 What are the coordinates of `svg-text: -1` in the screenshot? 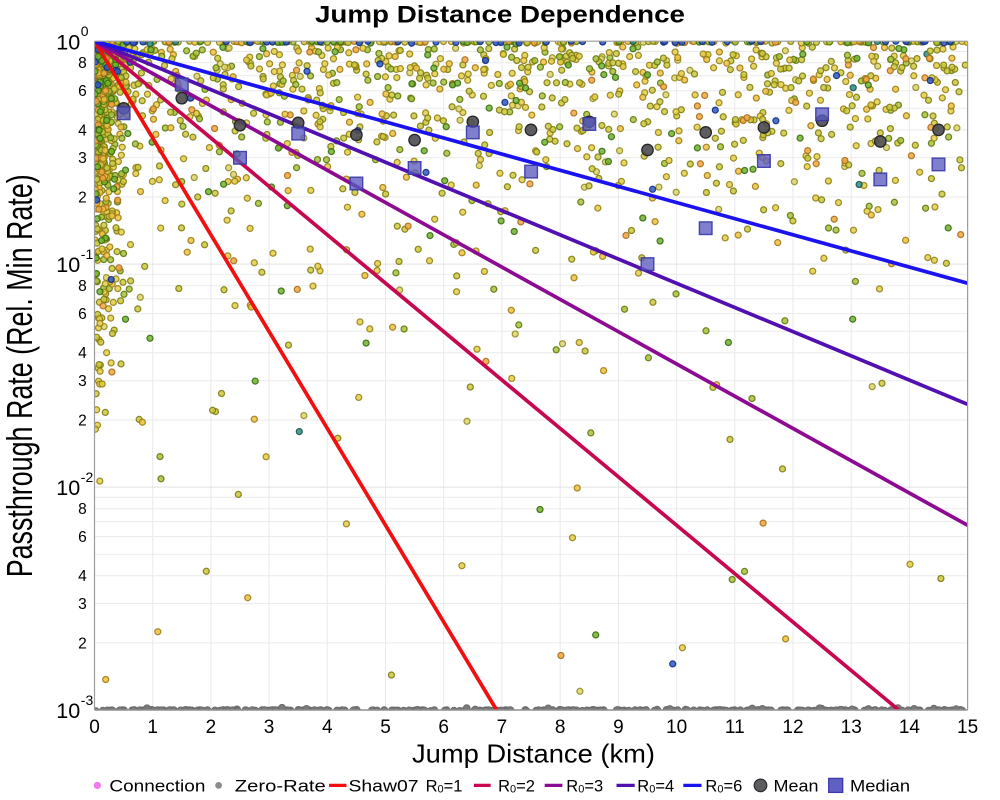 It's located at (87, 254).